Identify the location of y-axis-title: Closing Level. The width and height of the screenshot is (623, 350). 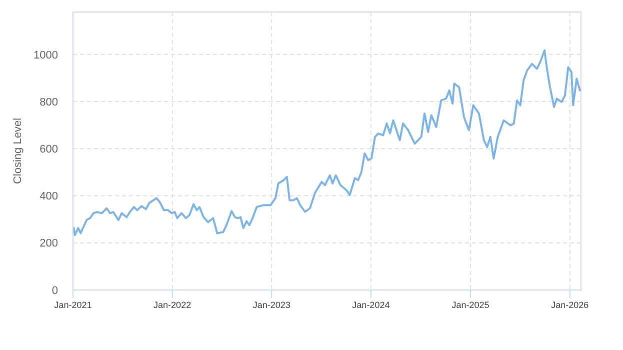
(18, 151).